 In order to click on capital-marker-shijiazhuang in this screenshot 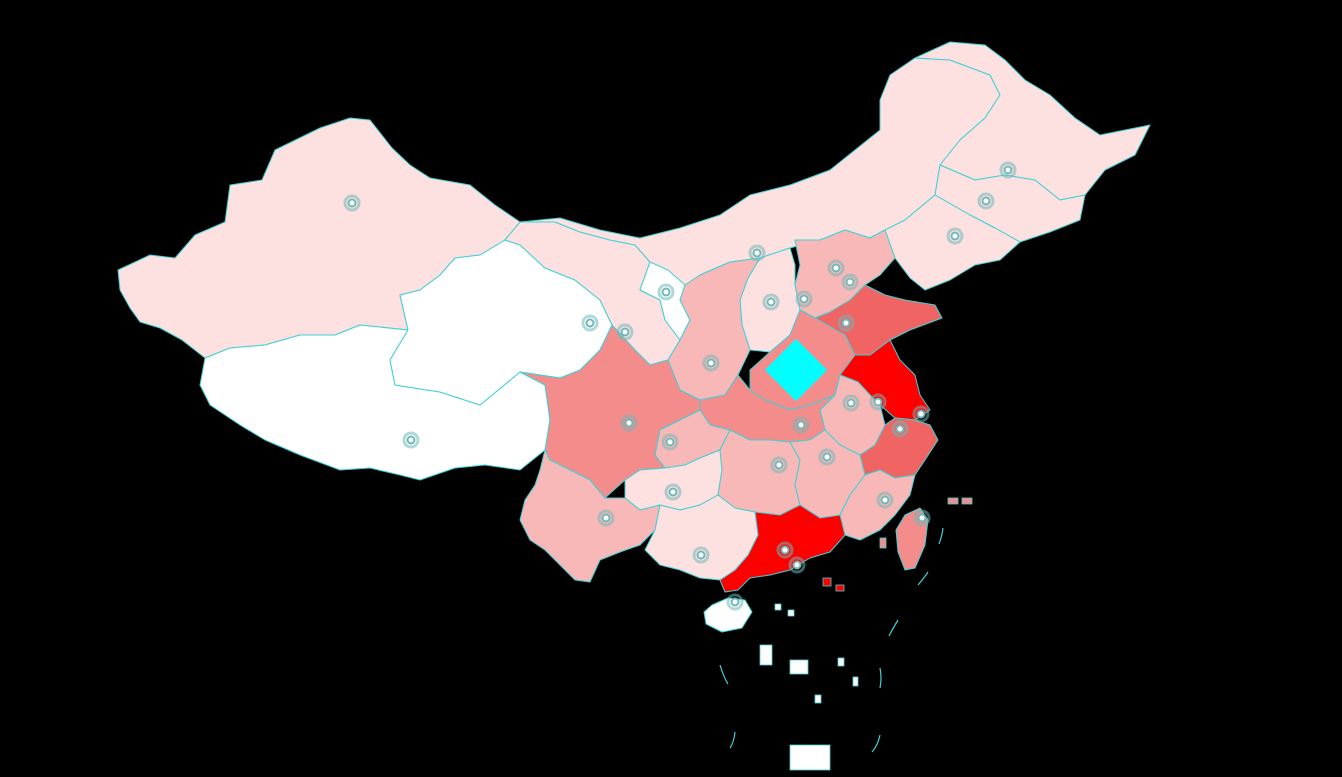, I will do `click(804, 299)`.